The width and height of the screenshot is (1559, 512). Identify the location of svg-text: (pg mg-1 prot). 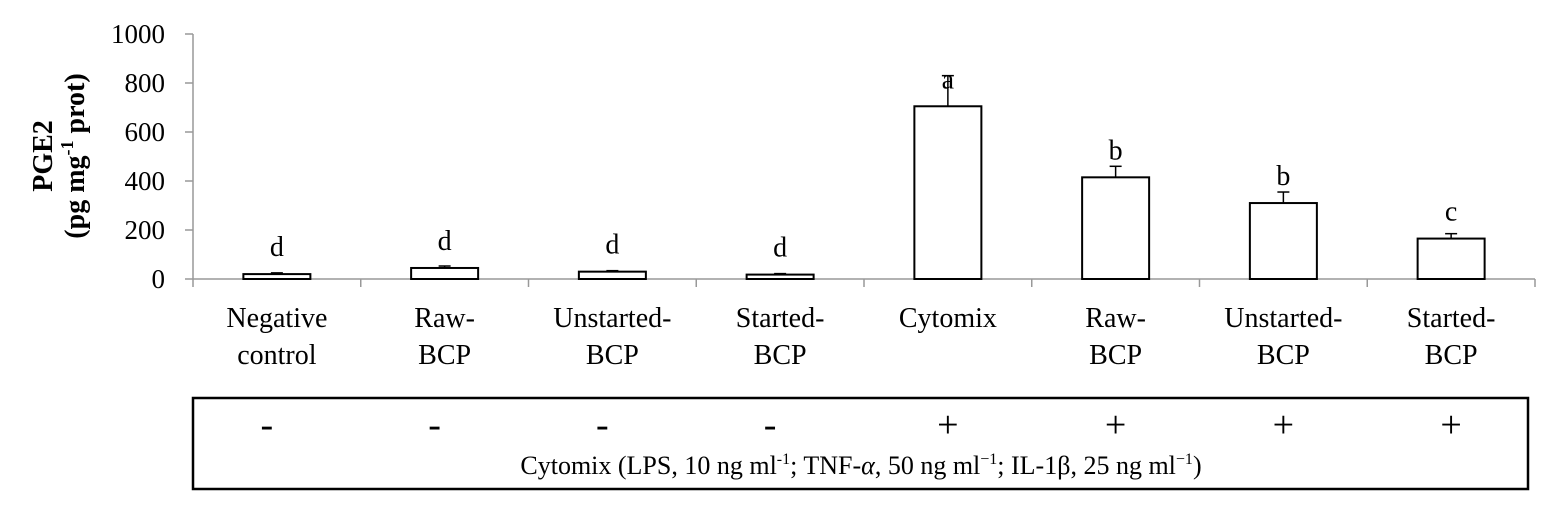
(74, 155).